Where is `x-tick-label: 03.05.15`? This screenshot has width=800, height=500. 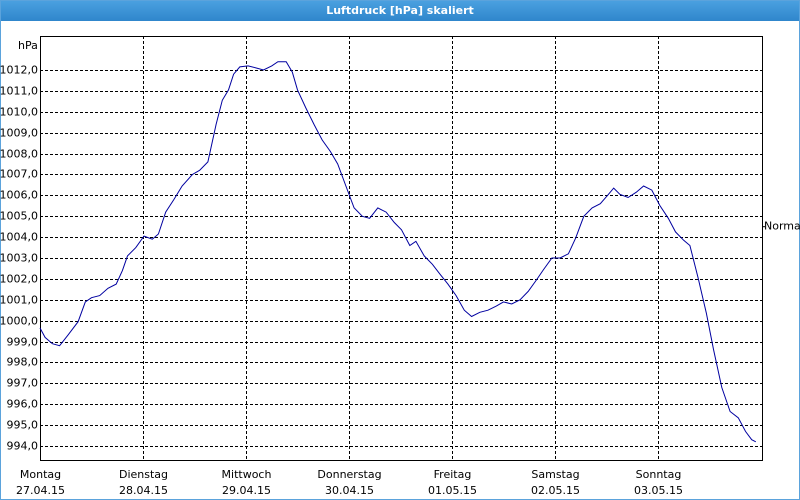 x-tick-label: 03.05.15 is located at coordinates (658, 490).